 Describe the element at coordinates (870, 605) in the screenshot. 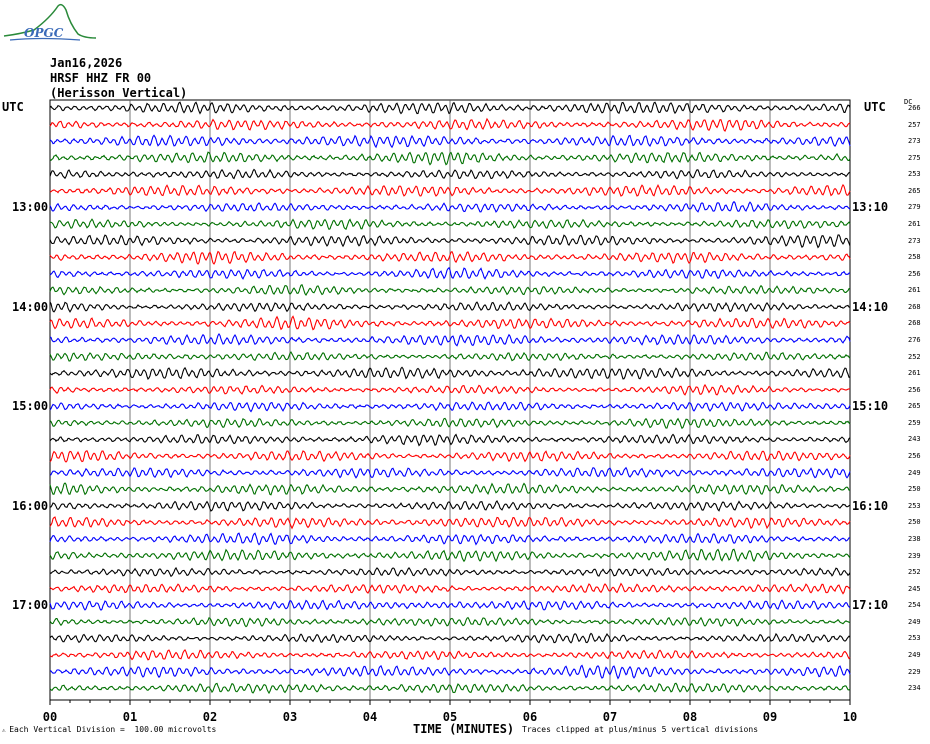

I see `hour-label-right: 17:10` at that location.